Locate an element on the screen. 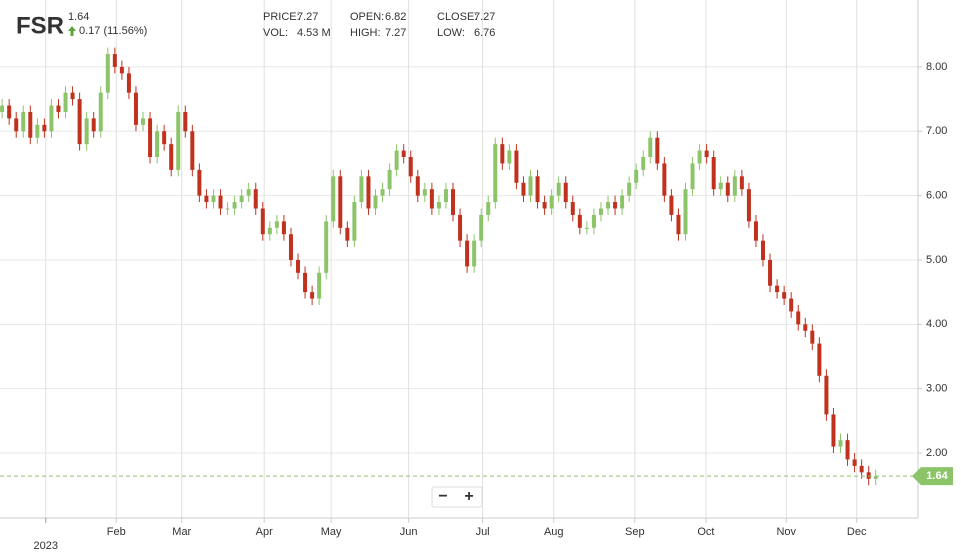 The width and height of the screenshot is (961, 553). info-label: HIGH: is located at coordinates (365, 33).